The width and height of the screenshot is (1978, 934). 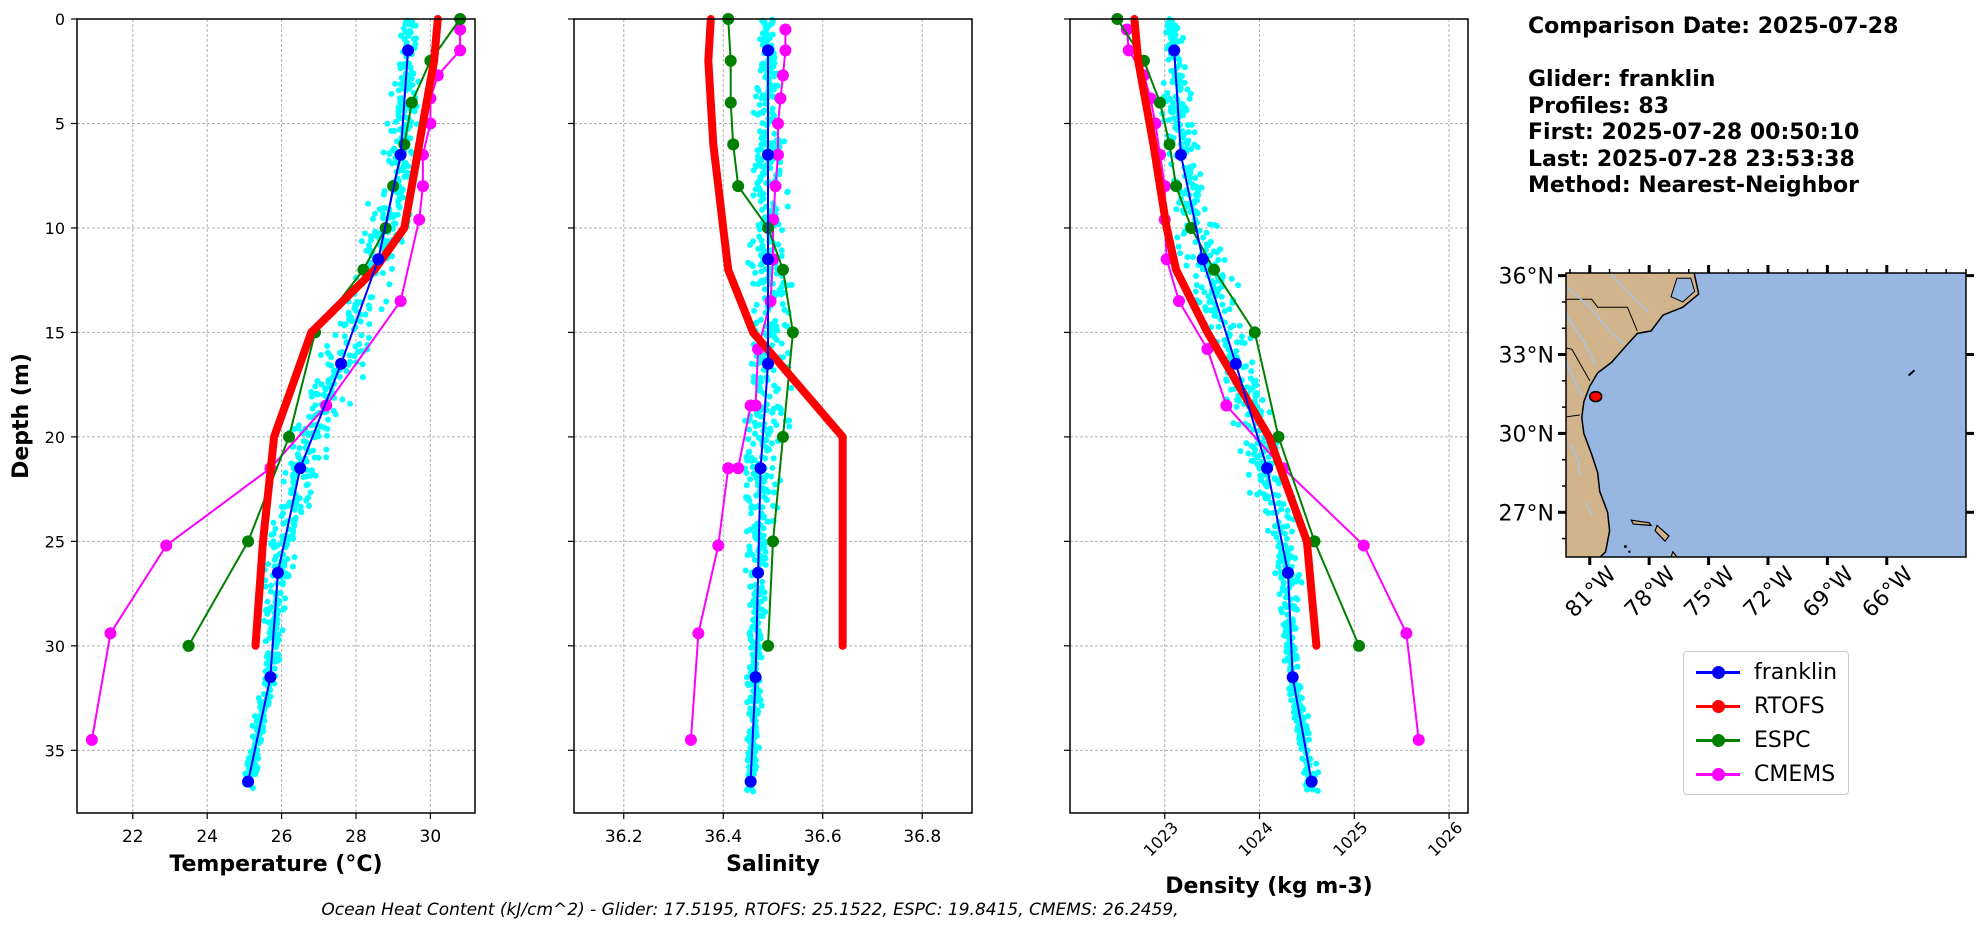 I want to click on river, so click(x=1575, y=459).